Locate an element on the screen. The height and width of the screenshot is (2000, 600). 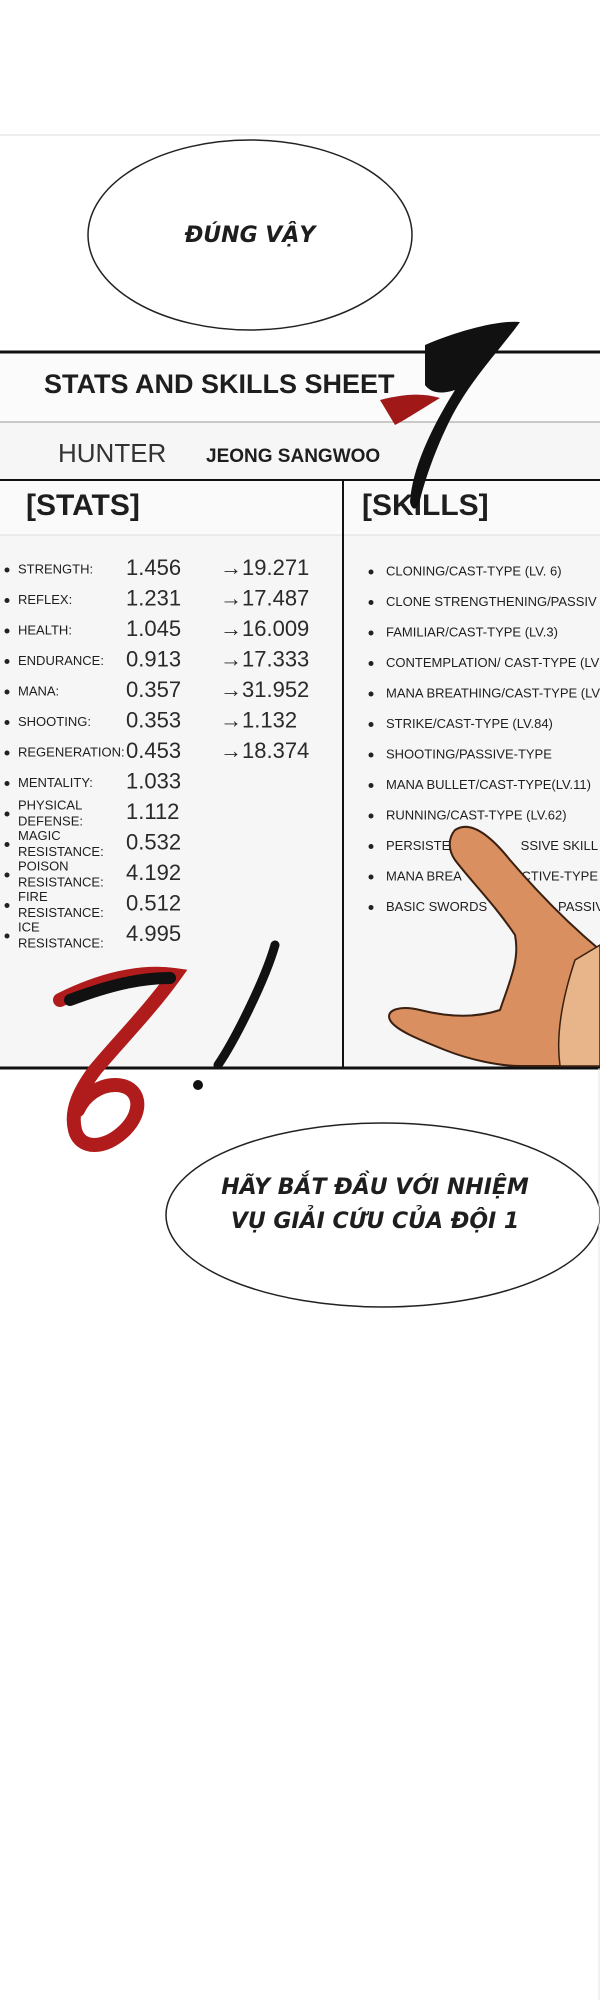
skill-name: MANA BREA is located at coordinates (424, 875).